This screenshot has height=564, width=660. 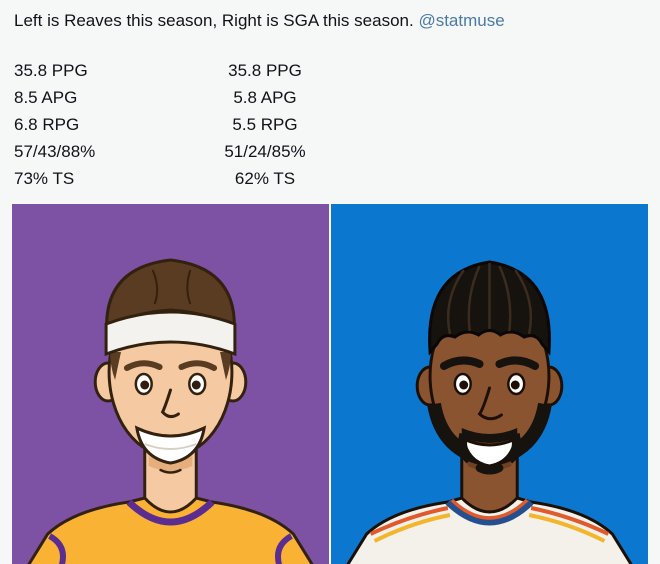 What do you see at coordinates (170, 403) in the screenshot?
I see `reaves-nose` at bounding box center [170, 403].